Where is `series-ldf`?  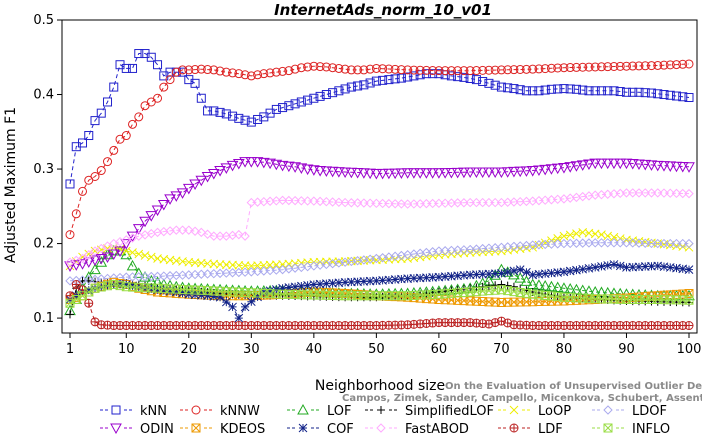
series-ldf is located at coordinates (379, 305).